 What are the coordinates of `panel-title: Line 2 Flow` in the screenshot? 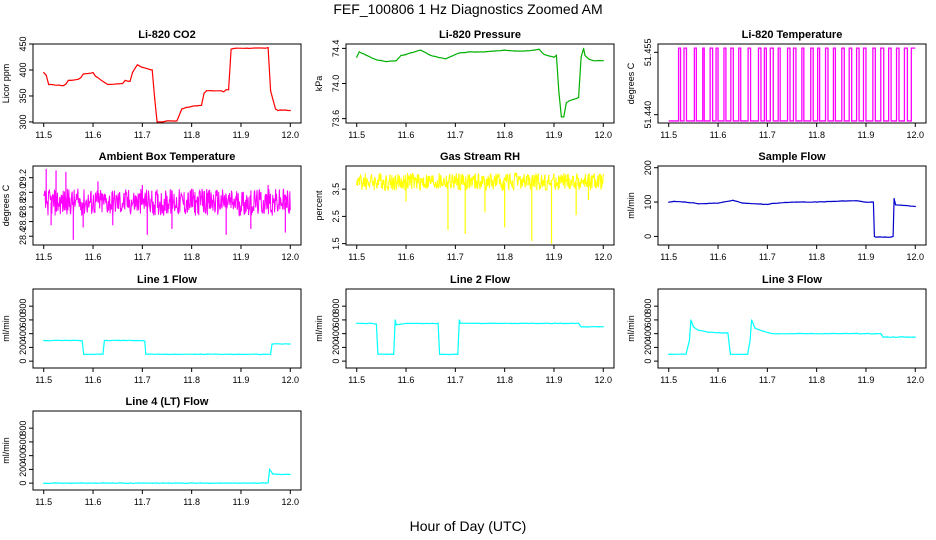 It's located at (480, 280).